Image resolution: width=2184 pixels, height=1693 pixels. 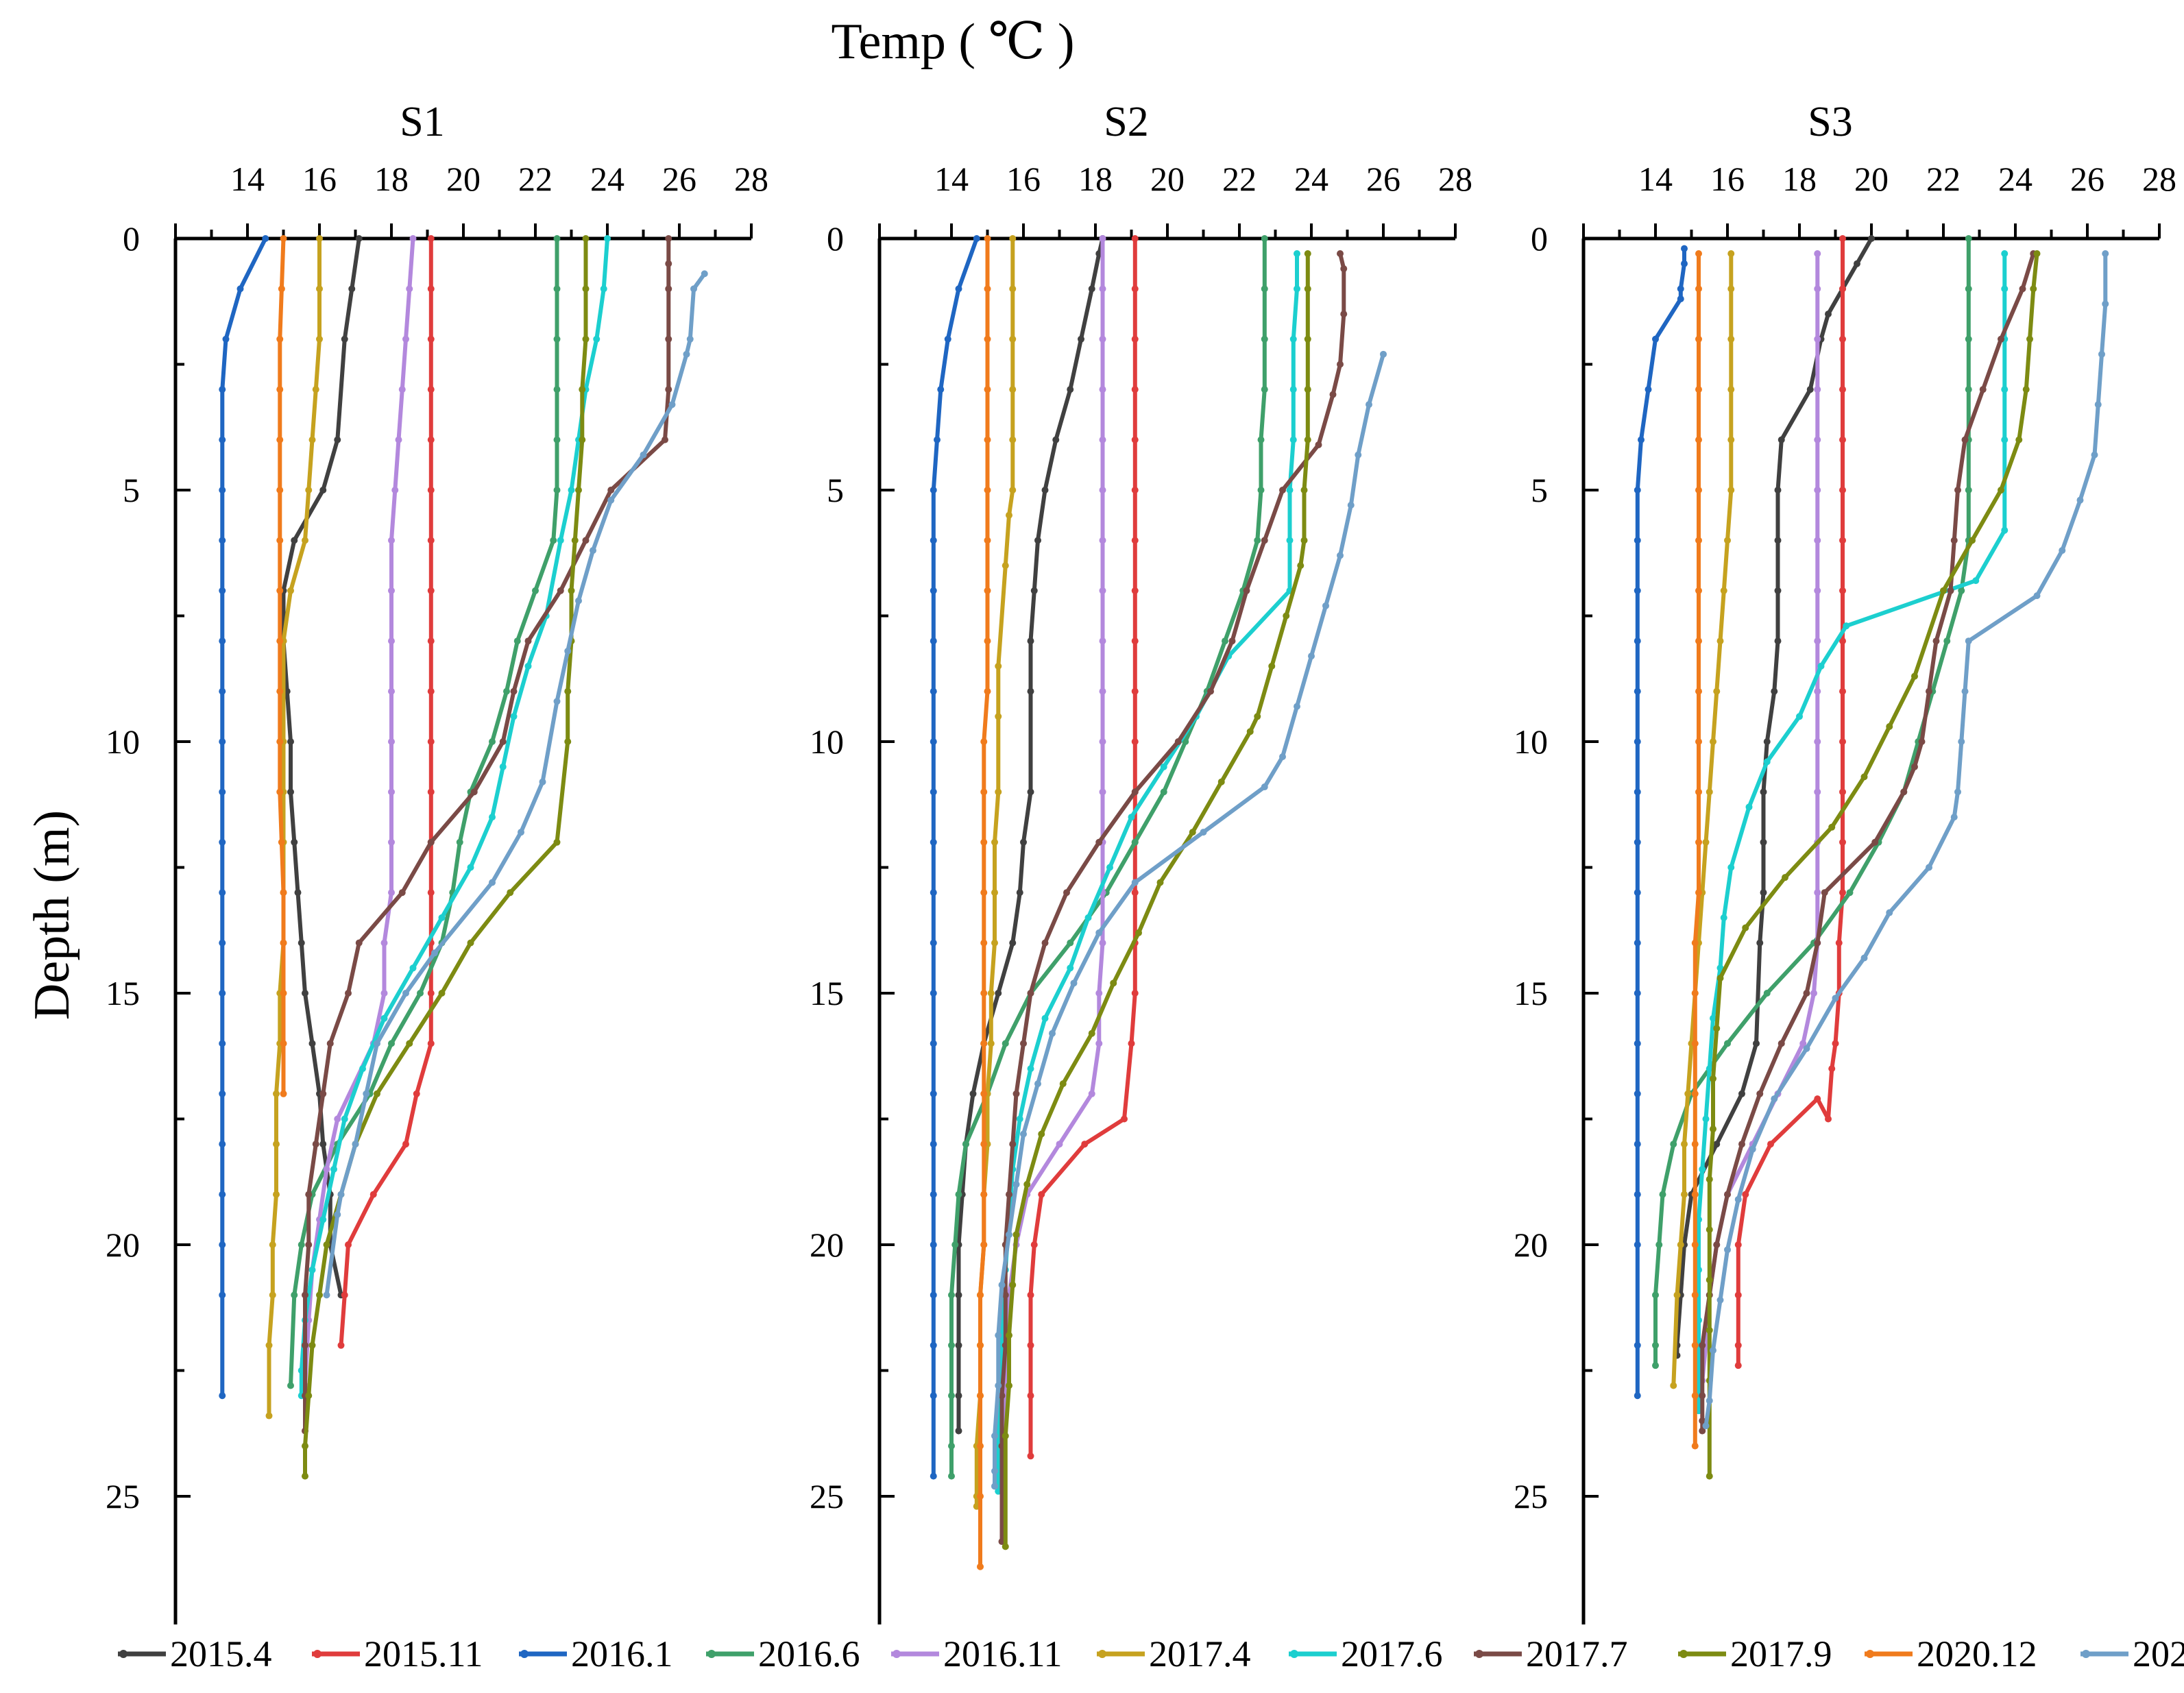 I want to click on series-2020.12, so click(x=281, y=666).